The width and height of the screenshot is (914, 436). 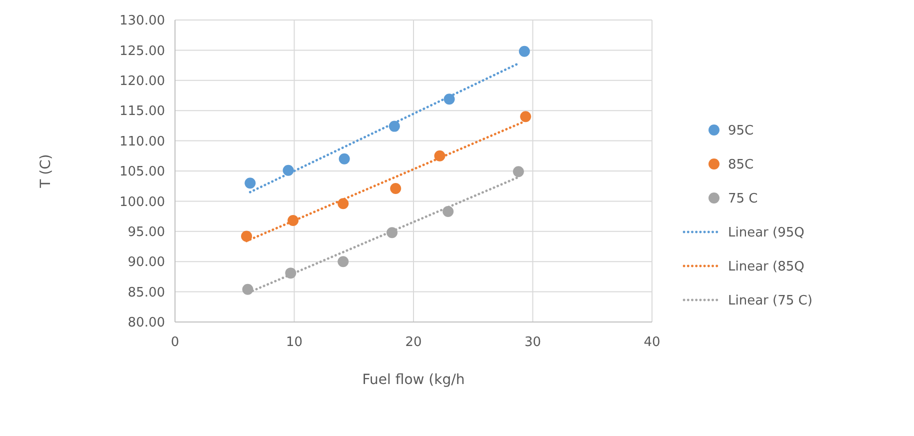 What do you see at coordinates (146, 232) in the screenshot?
I see `y-tick-label: 95.00` at bounding box center [146, 232].